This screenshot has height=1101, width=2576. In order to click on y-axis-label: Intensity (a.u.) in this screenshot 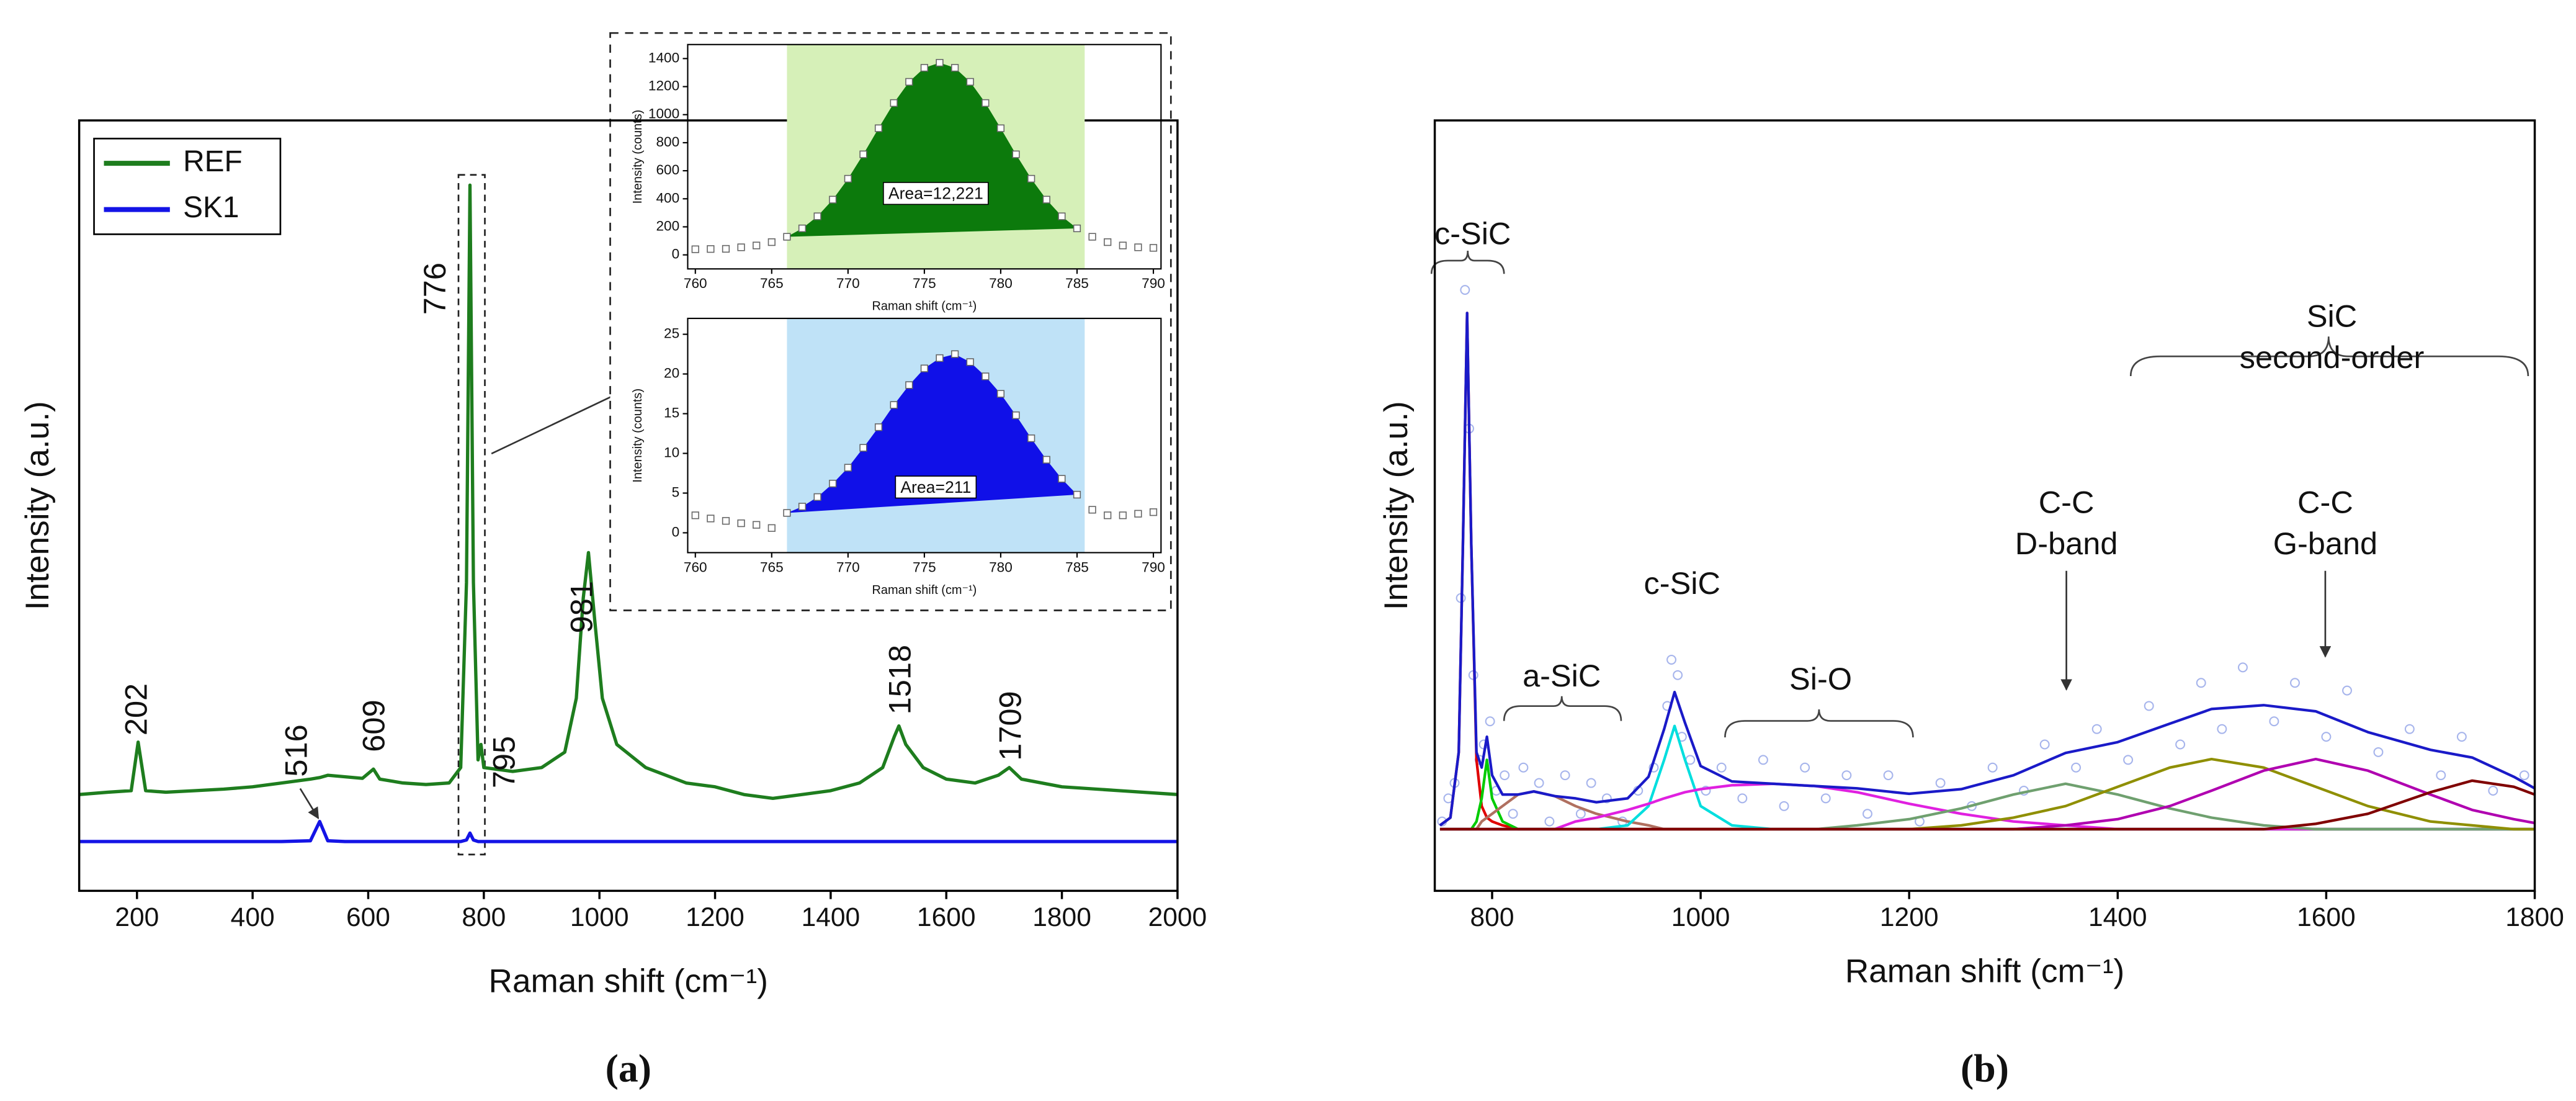, I will do `click(1396, 505)`.